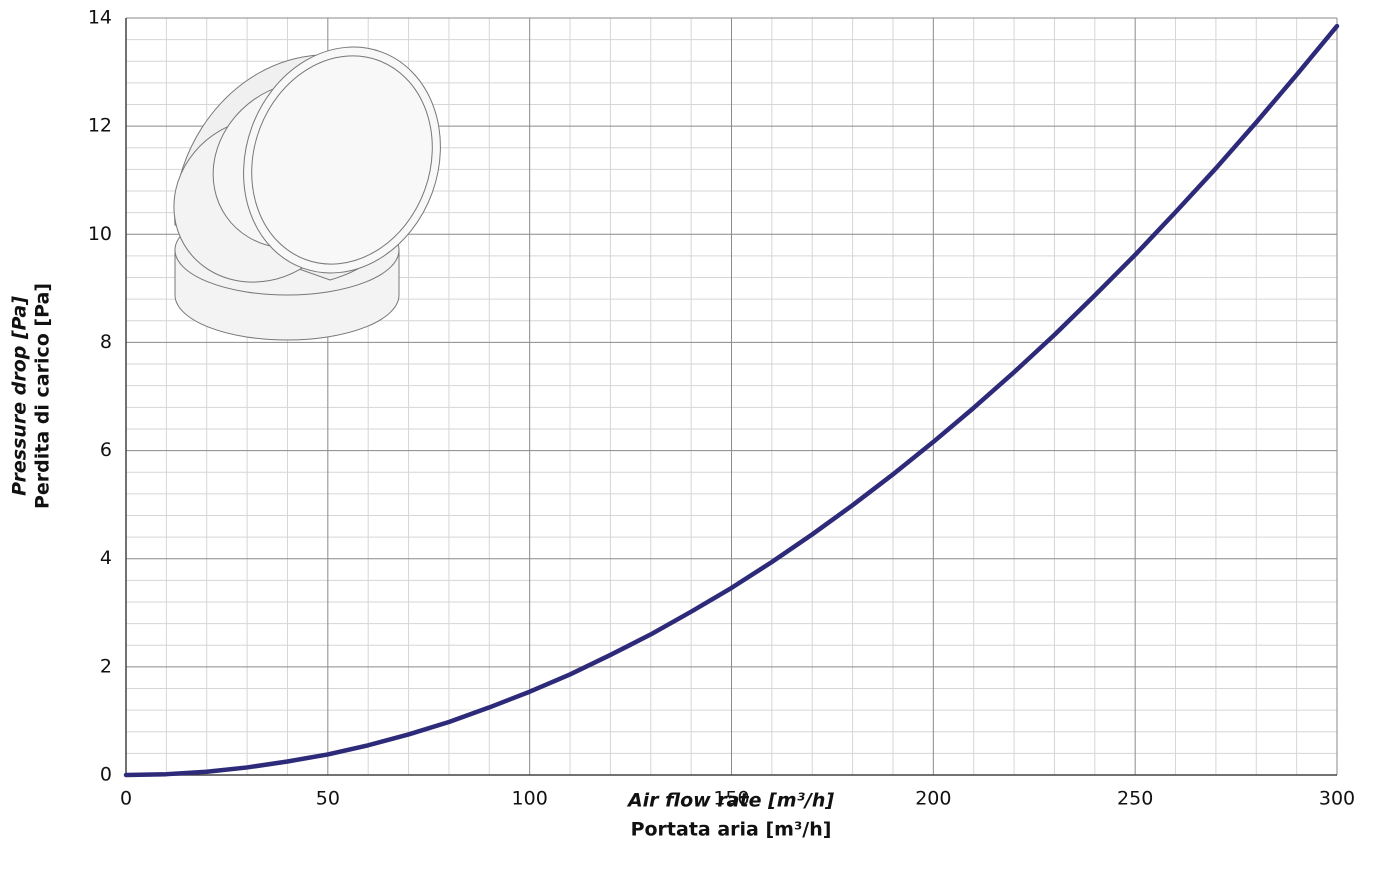 The height and width of the screenshot is (873, 1376). What do you see at coordinates (307, 193) in the screenshot?
I see `elbow-illustration` at bounding box center [307, 193].